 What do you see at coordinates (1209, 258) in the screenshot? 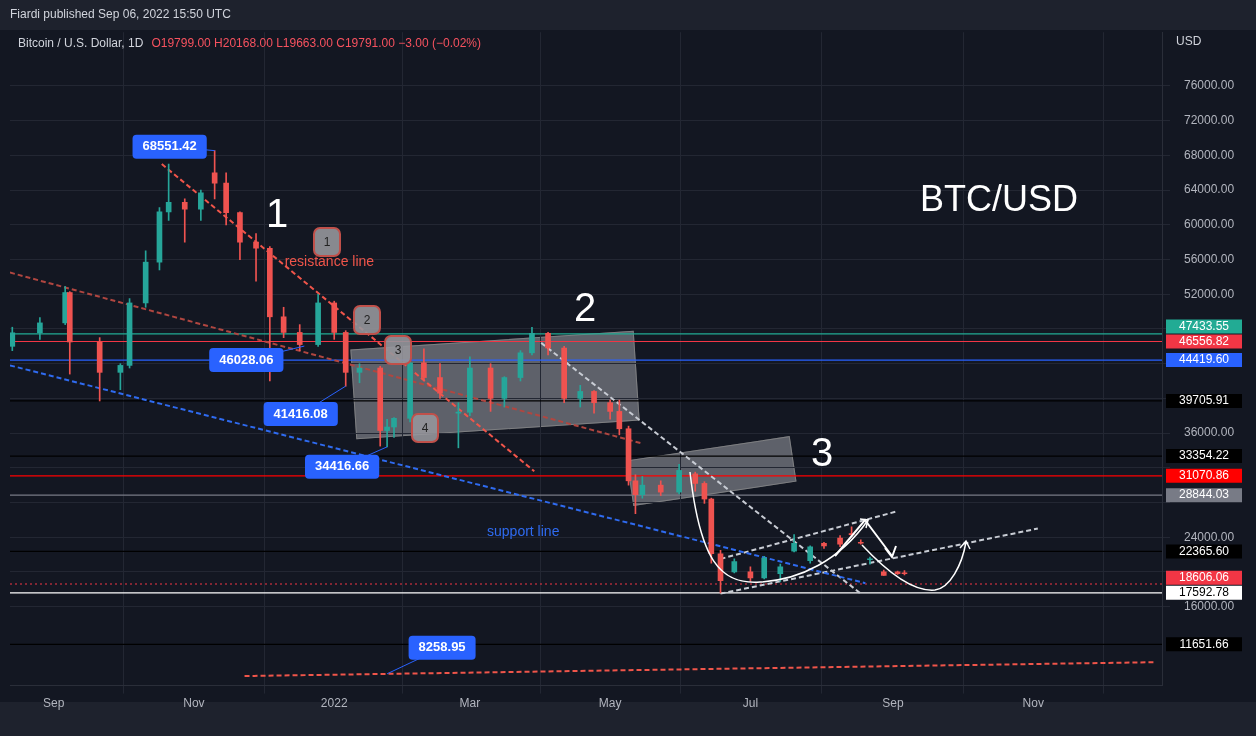
I see `y-tick-label: 56000.00` at bounding box center [1209, 258].